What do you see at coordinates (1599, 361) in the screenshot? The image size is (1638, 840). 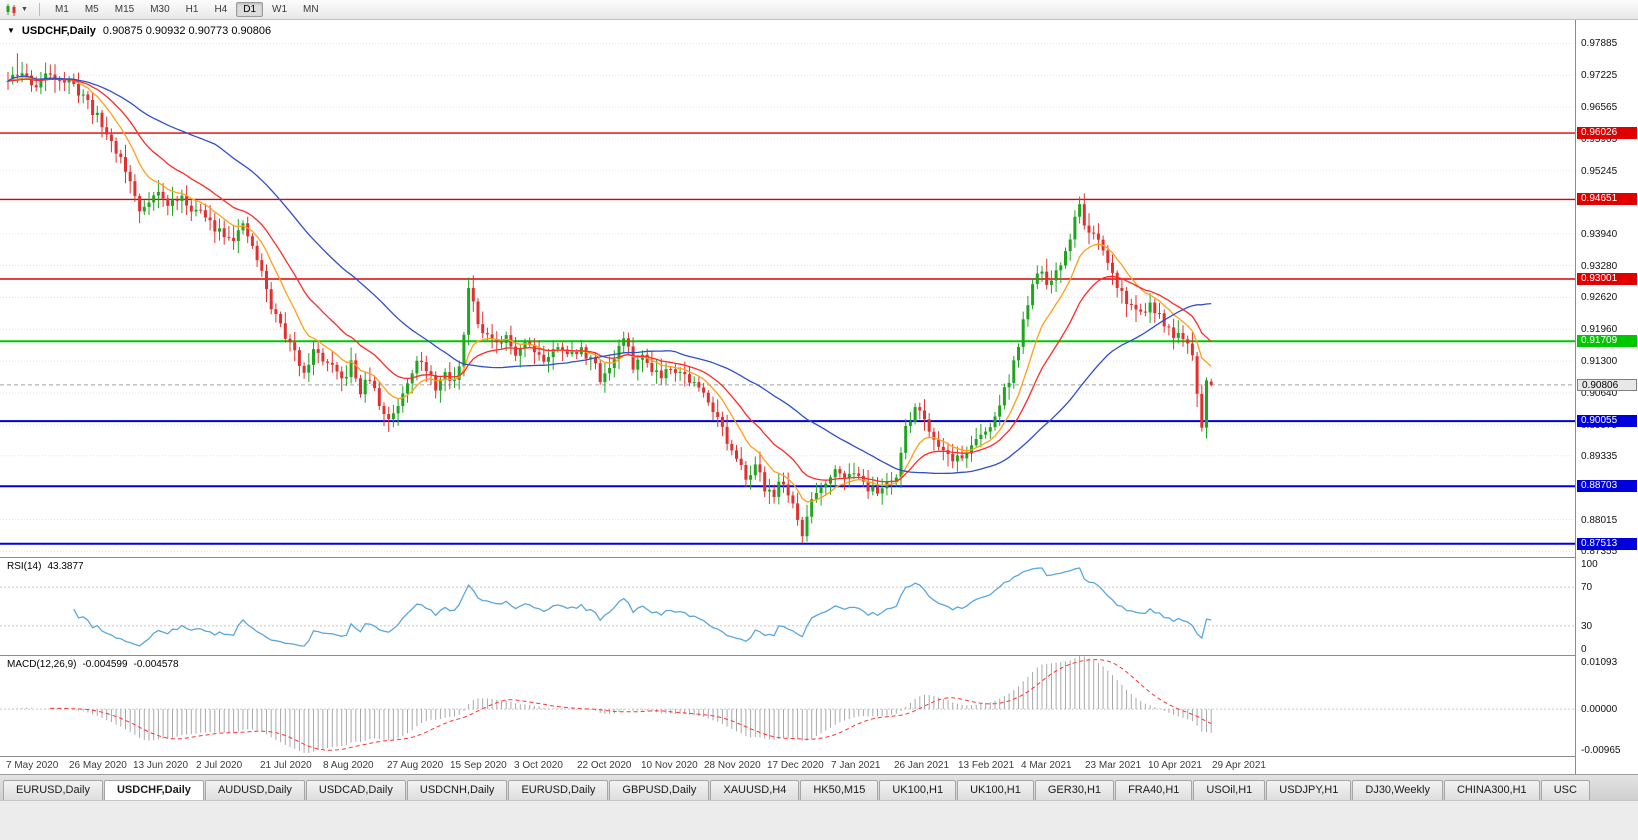 I see `price-axis-label: 0.91300` at bounding box center [1599, 361].